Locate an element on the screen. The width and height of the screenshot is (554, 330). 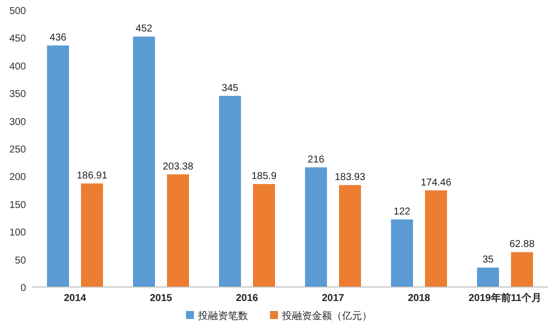
x-tick: 2014 is located at coordinates (75, 298).